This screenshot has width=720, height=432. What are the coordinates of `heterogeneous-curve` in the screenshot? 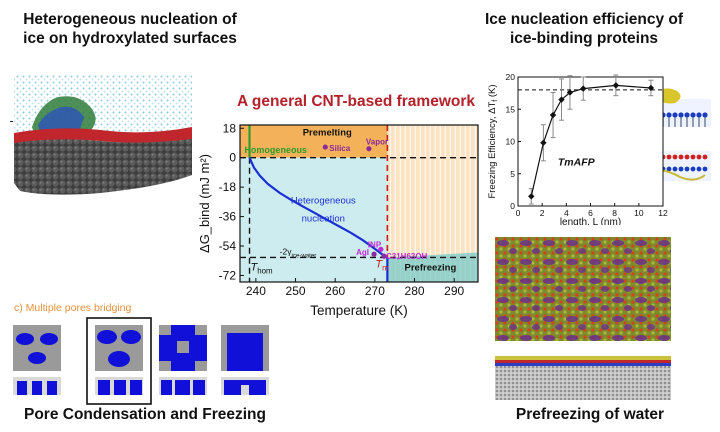 It's located at (318, 208).